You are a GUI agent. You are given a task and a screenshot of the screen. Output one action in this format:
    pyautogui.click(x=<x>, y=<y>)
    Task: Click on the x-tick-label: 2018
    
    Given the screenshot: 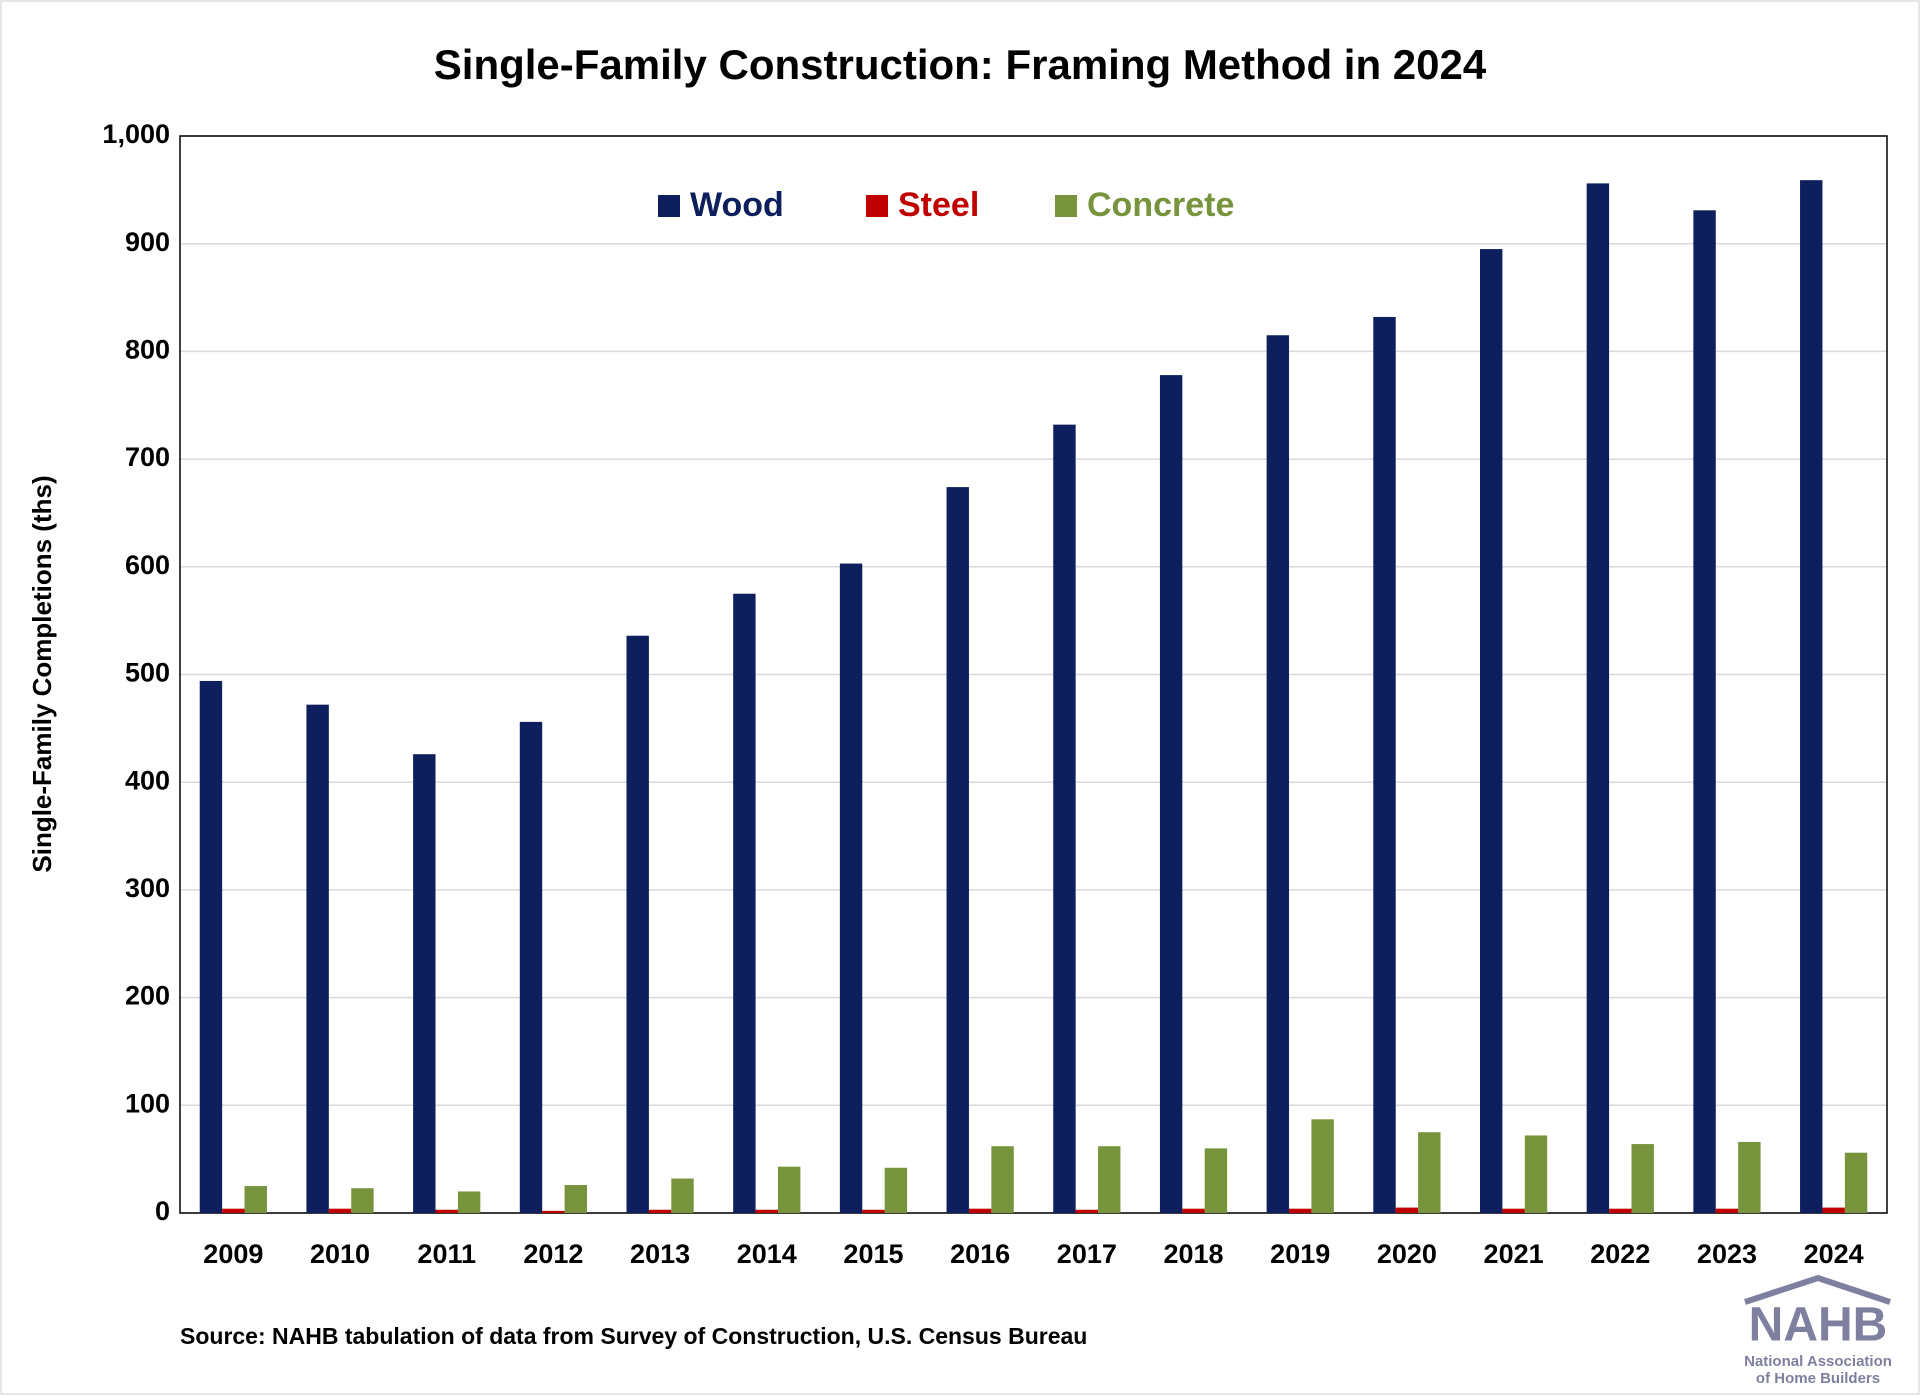 What is the action you would take?
    pyautogui.click(x=1193, y=1254)
    